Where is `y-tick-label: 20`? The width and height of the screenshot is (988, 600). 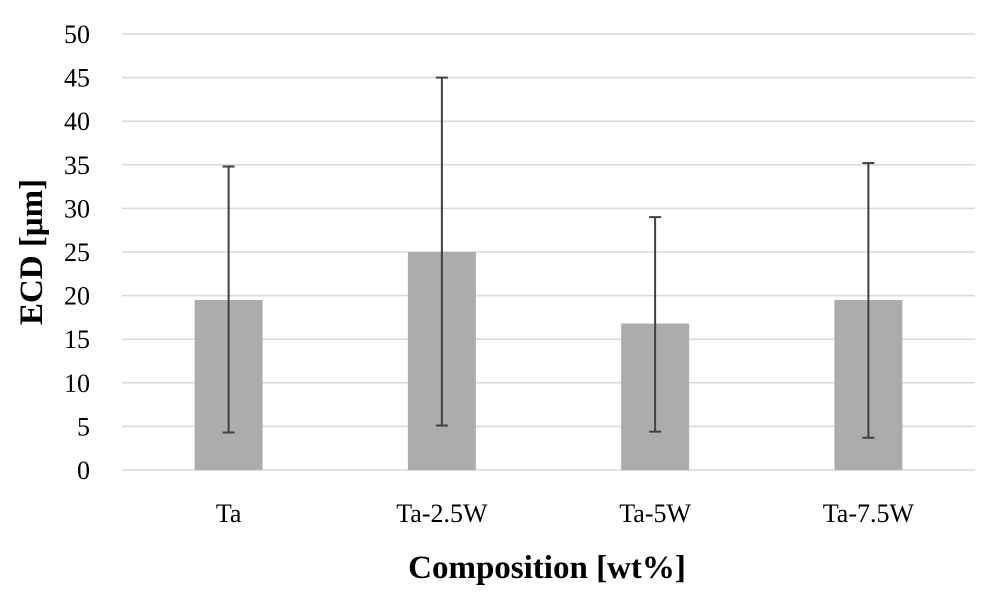
y-tick-label: 20 is located at coordinates (77, 296).